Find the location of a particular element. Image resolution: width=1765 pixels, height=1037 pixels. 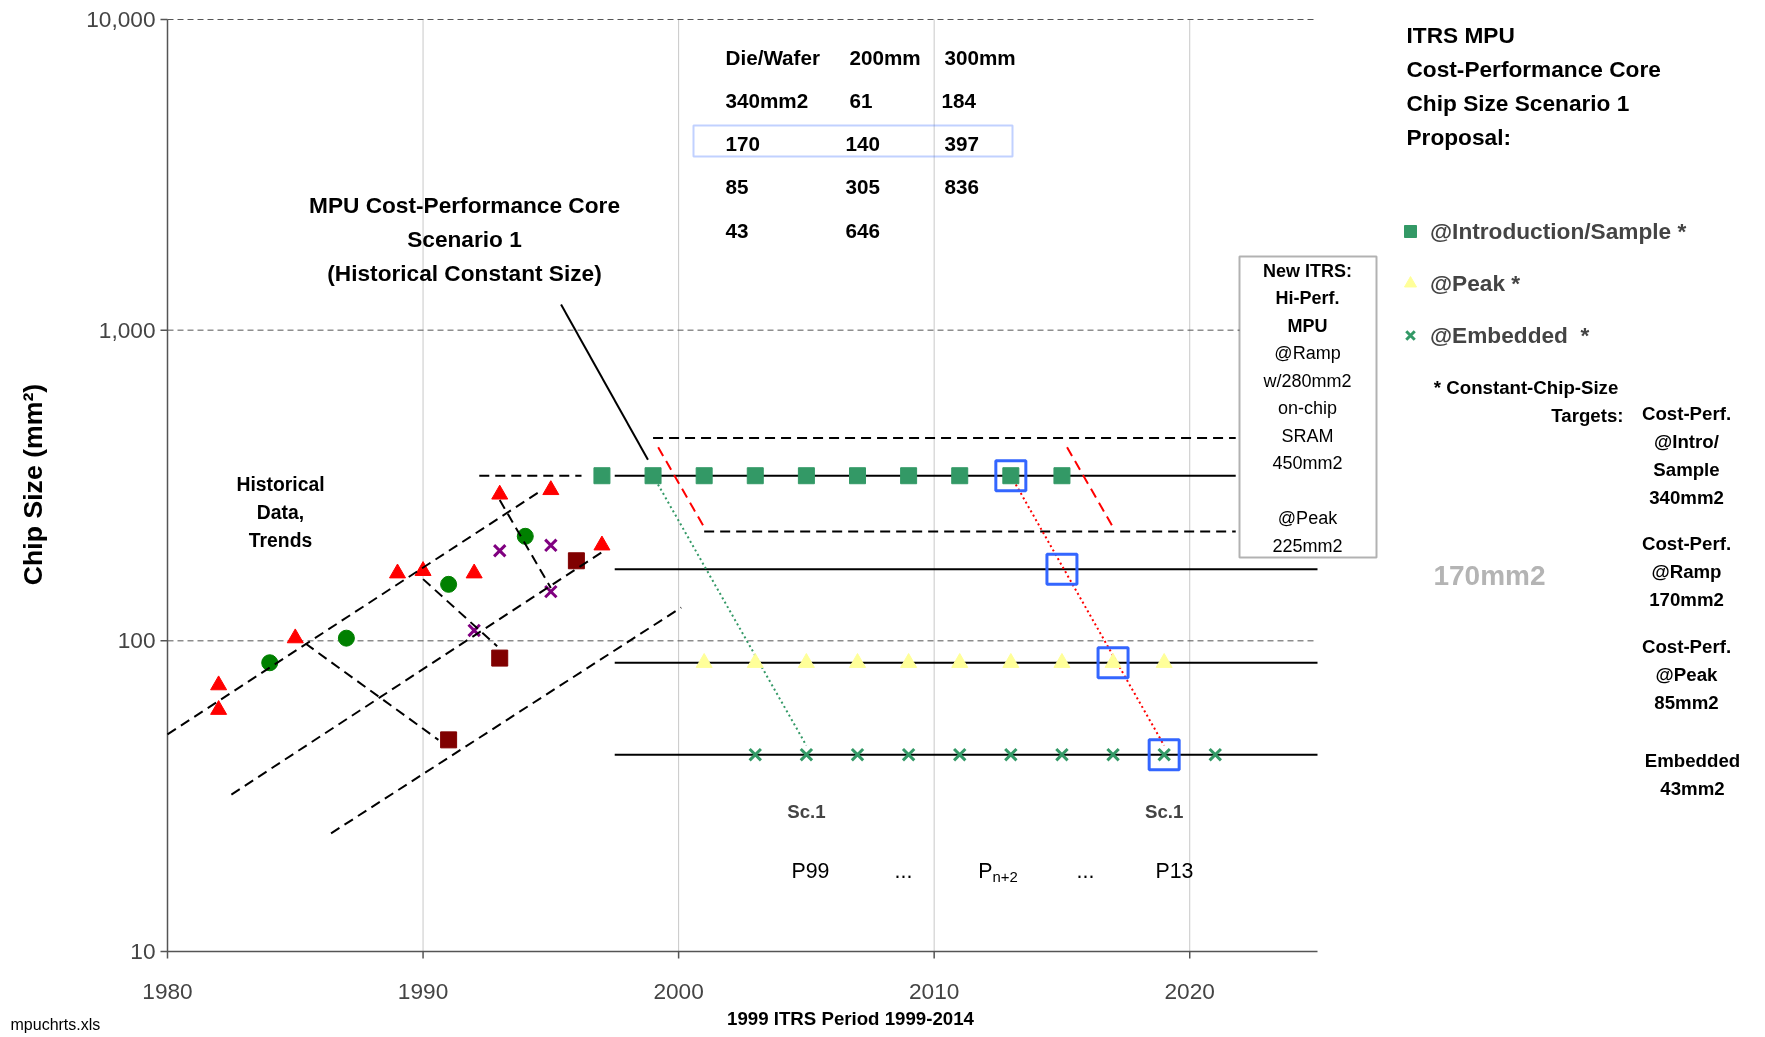

text: * Constant-Chip-Size Targets: is located at coordinates (1528, 401).